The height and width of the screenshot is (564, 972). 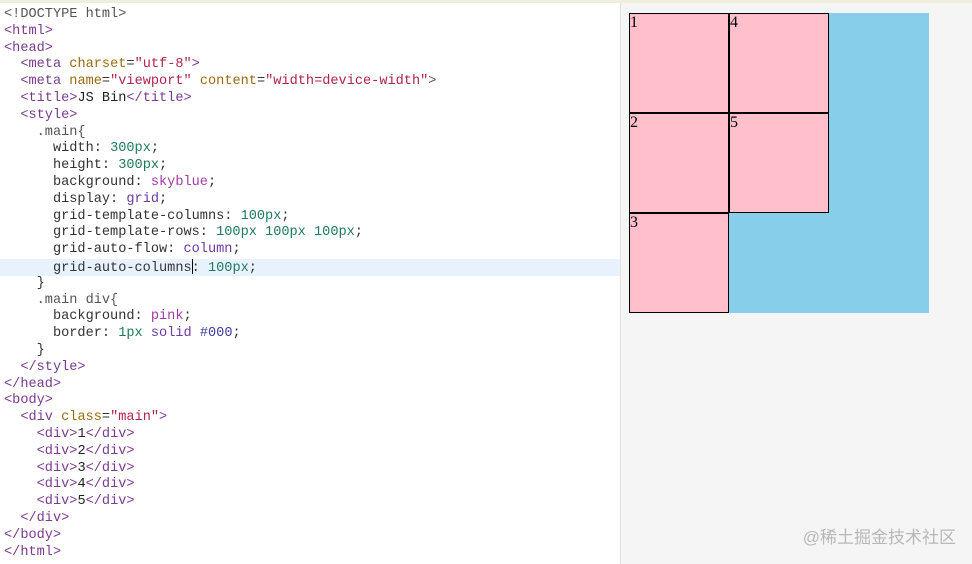 I want to click on code-token: 1, so click(x=81, y=434).